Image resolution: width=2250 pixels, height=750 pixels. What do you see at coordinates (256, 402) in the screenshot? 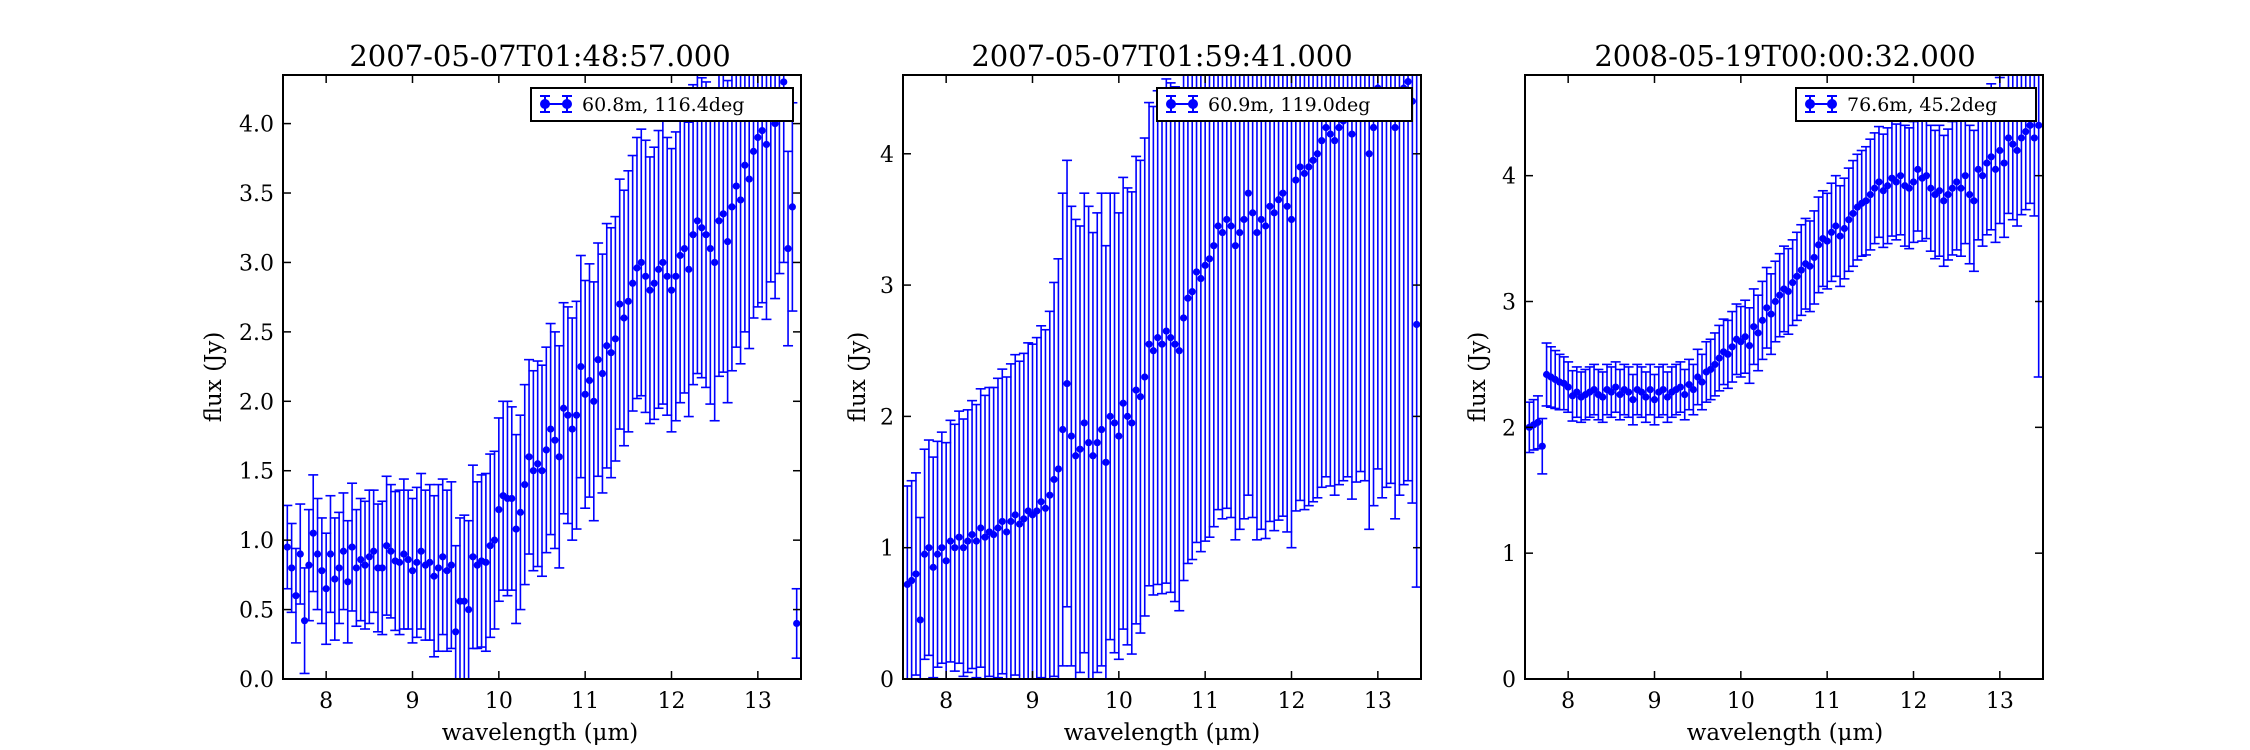
I see `panel-1-y-tick-label: 2.0` at bounding box center [256, 402].